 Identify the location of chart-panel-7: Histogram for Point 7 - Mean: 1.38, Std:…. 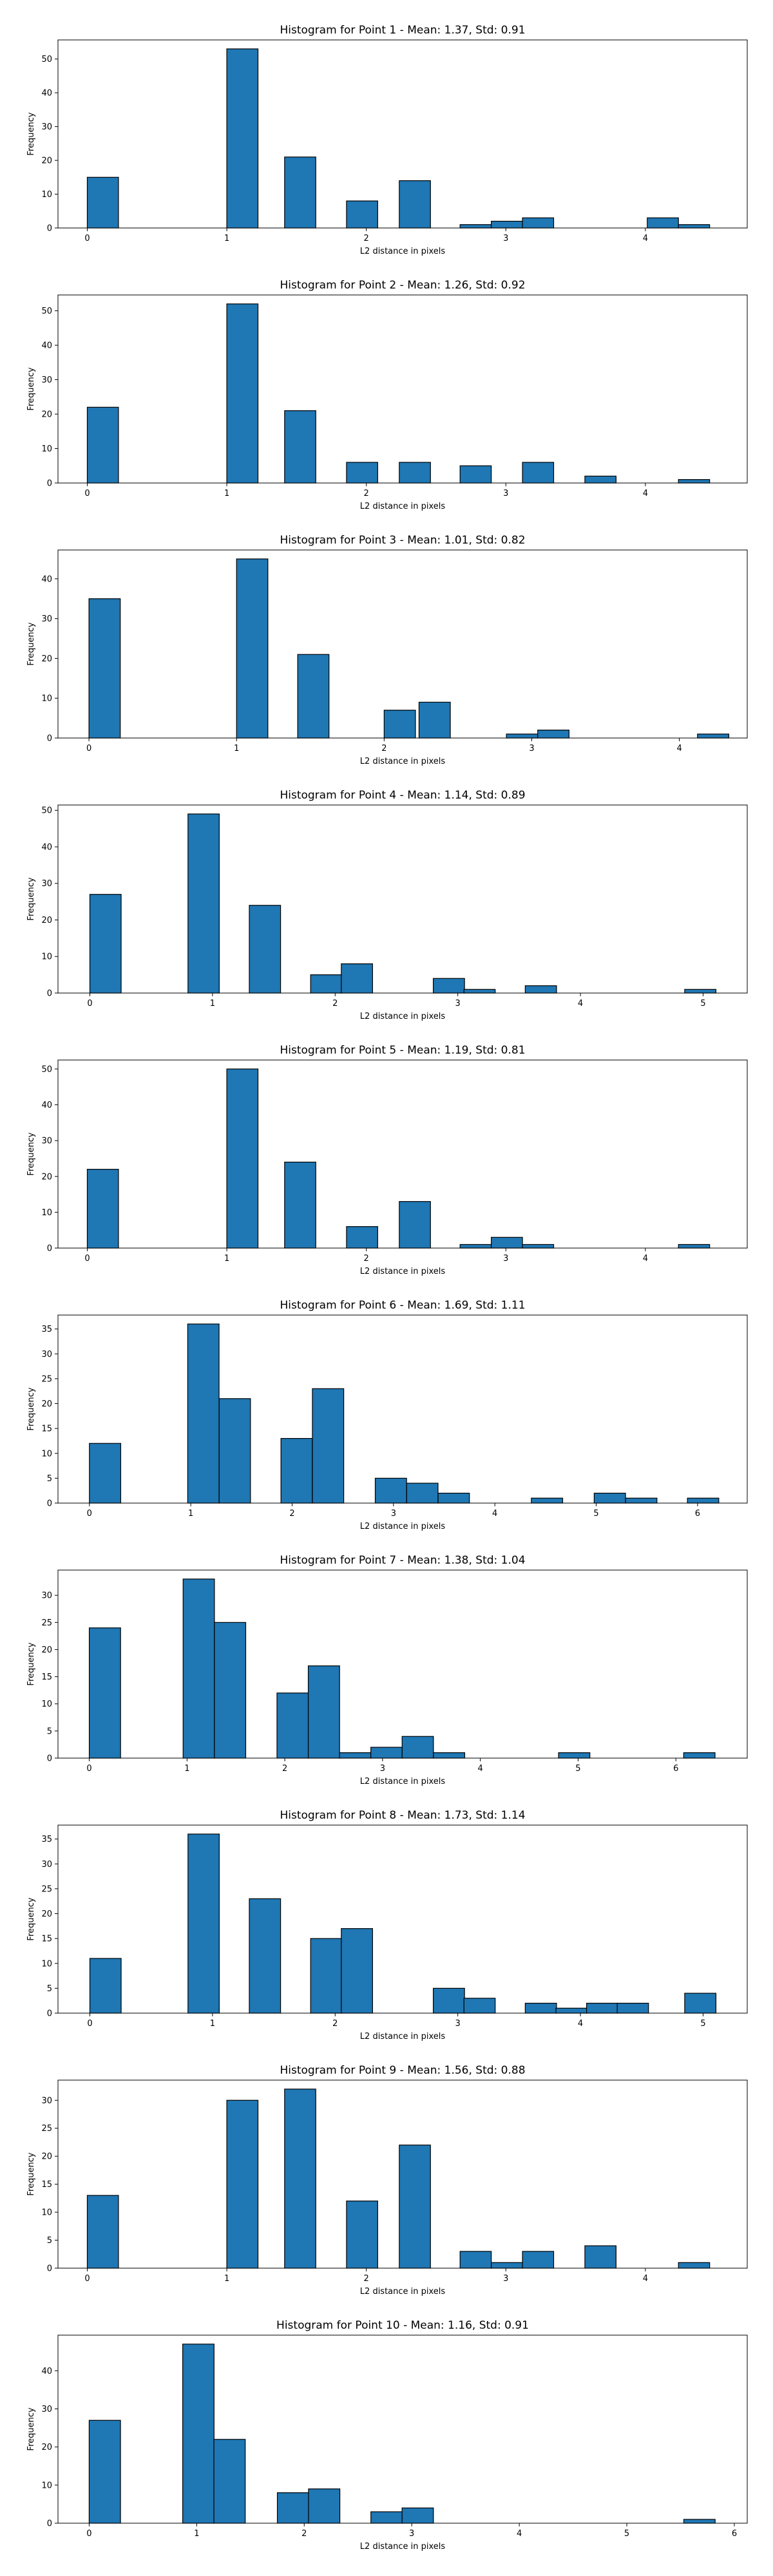
(387, 1670).